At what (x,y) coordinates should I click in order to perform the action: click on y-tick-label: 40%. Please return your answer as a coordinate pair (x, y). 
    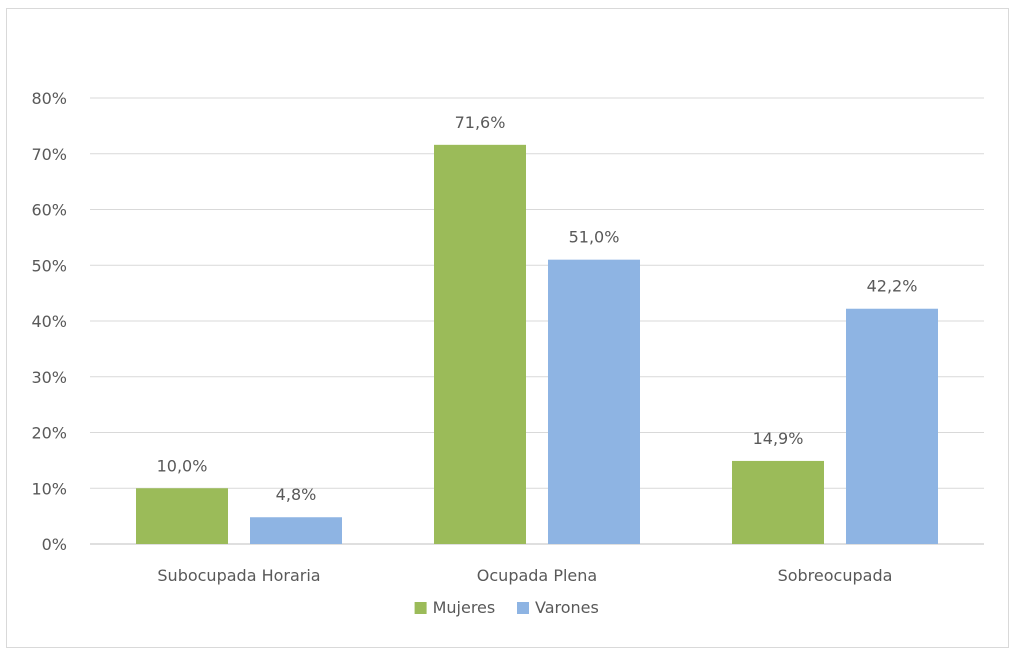
    Looking at the image, I should click on (49, 321).